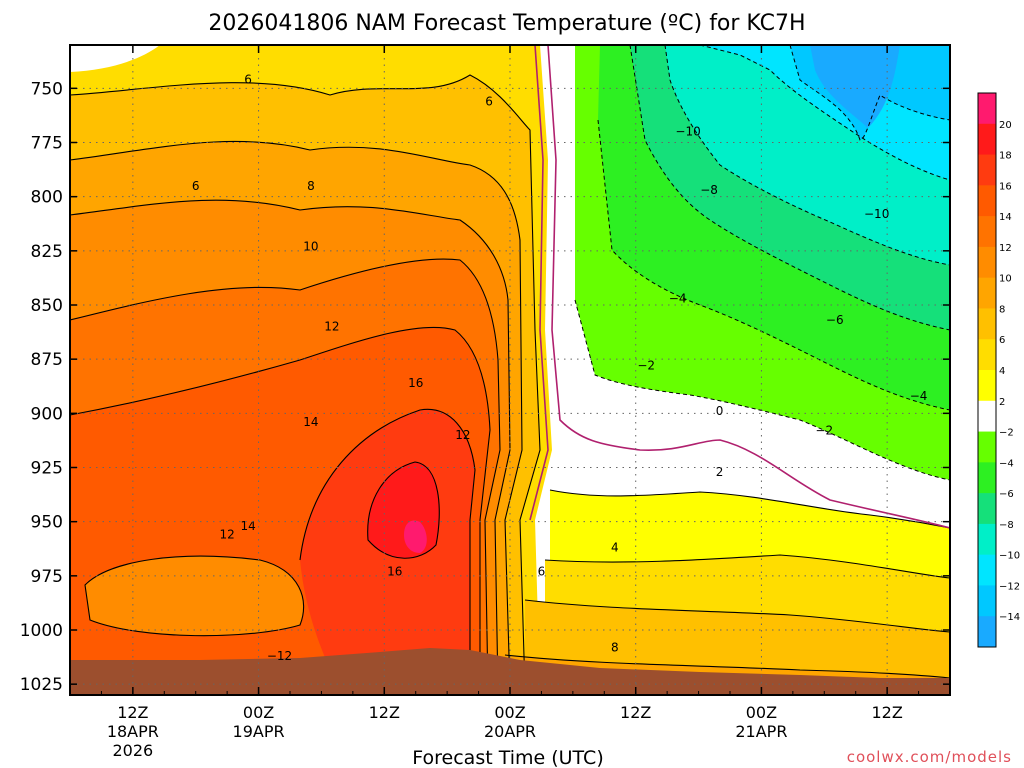  I want to click on contour-label: −6, so click(835, 320).